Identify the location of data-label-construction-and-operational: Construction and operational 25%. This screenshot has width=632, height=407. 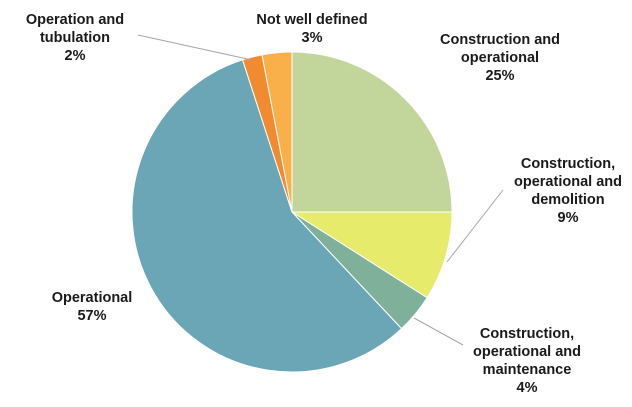
(500, 58).